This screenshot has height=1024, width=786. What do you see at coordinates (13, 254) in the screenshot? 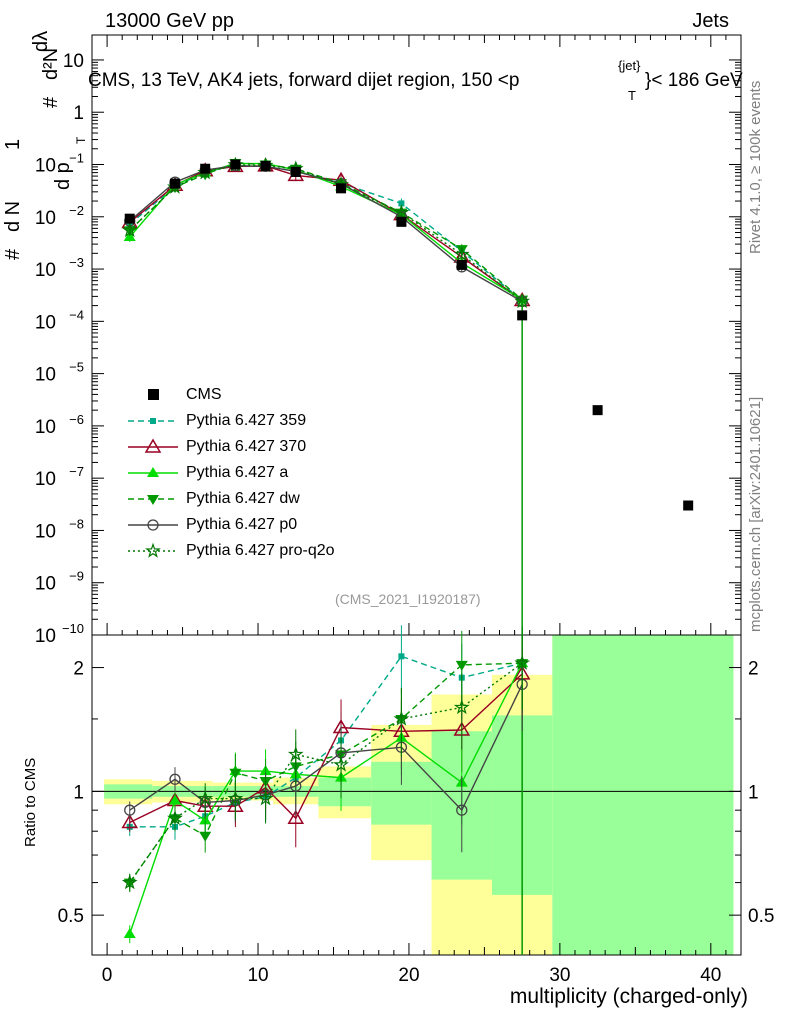
I see `y-label-hash: #` at bounding box center [13, 254].